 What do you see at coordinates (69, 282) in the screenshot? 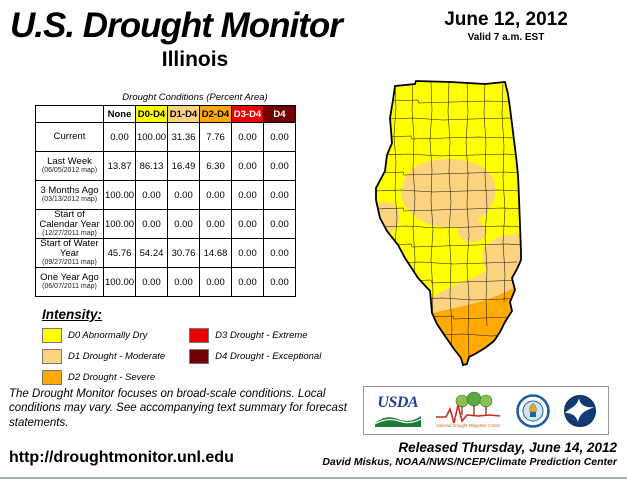
I see `row-label-one-year-ago: One Year Ago (06/07/2011 map)` at bounding box center [69, 282].